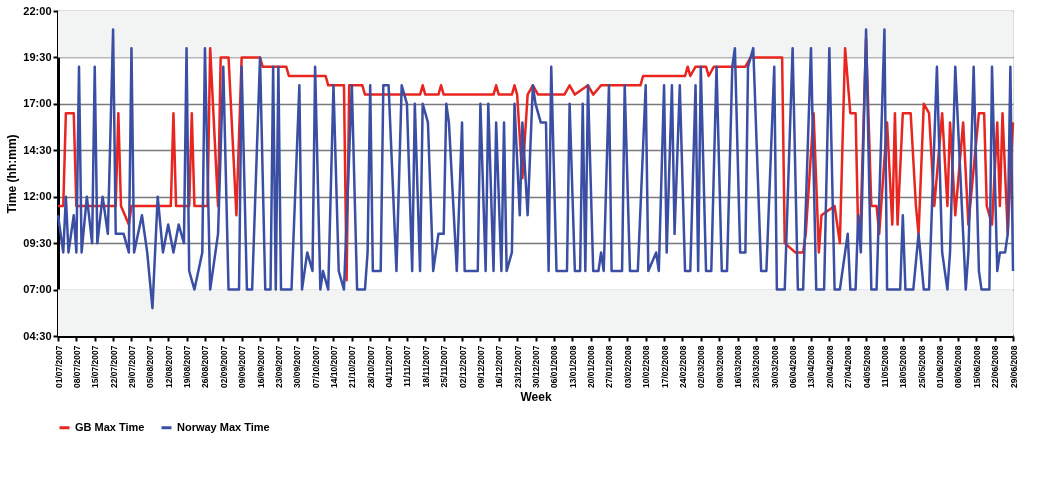 The image size is (1043, 493). Describe the element at coordinates (37, 335) in the screenshot. I see `y-tick-label: 04:30` at that location.